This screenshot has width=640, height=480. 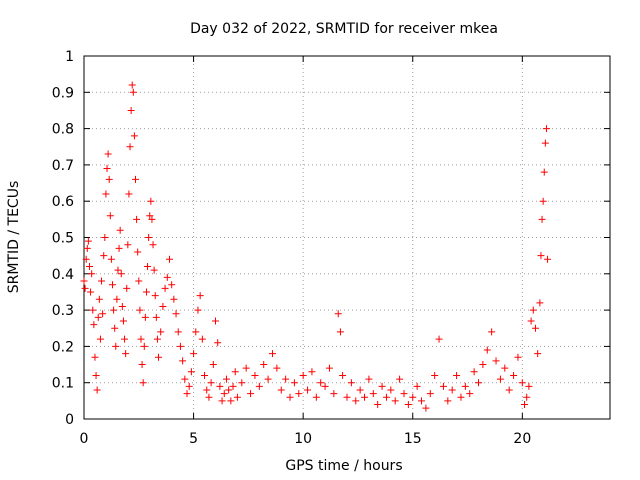 I want to click on y-tick-label: 0.6, so click(x=63, y=202).